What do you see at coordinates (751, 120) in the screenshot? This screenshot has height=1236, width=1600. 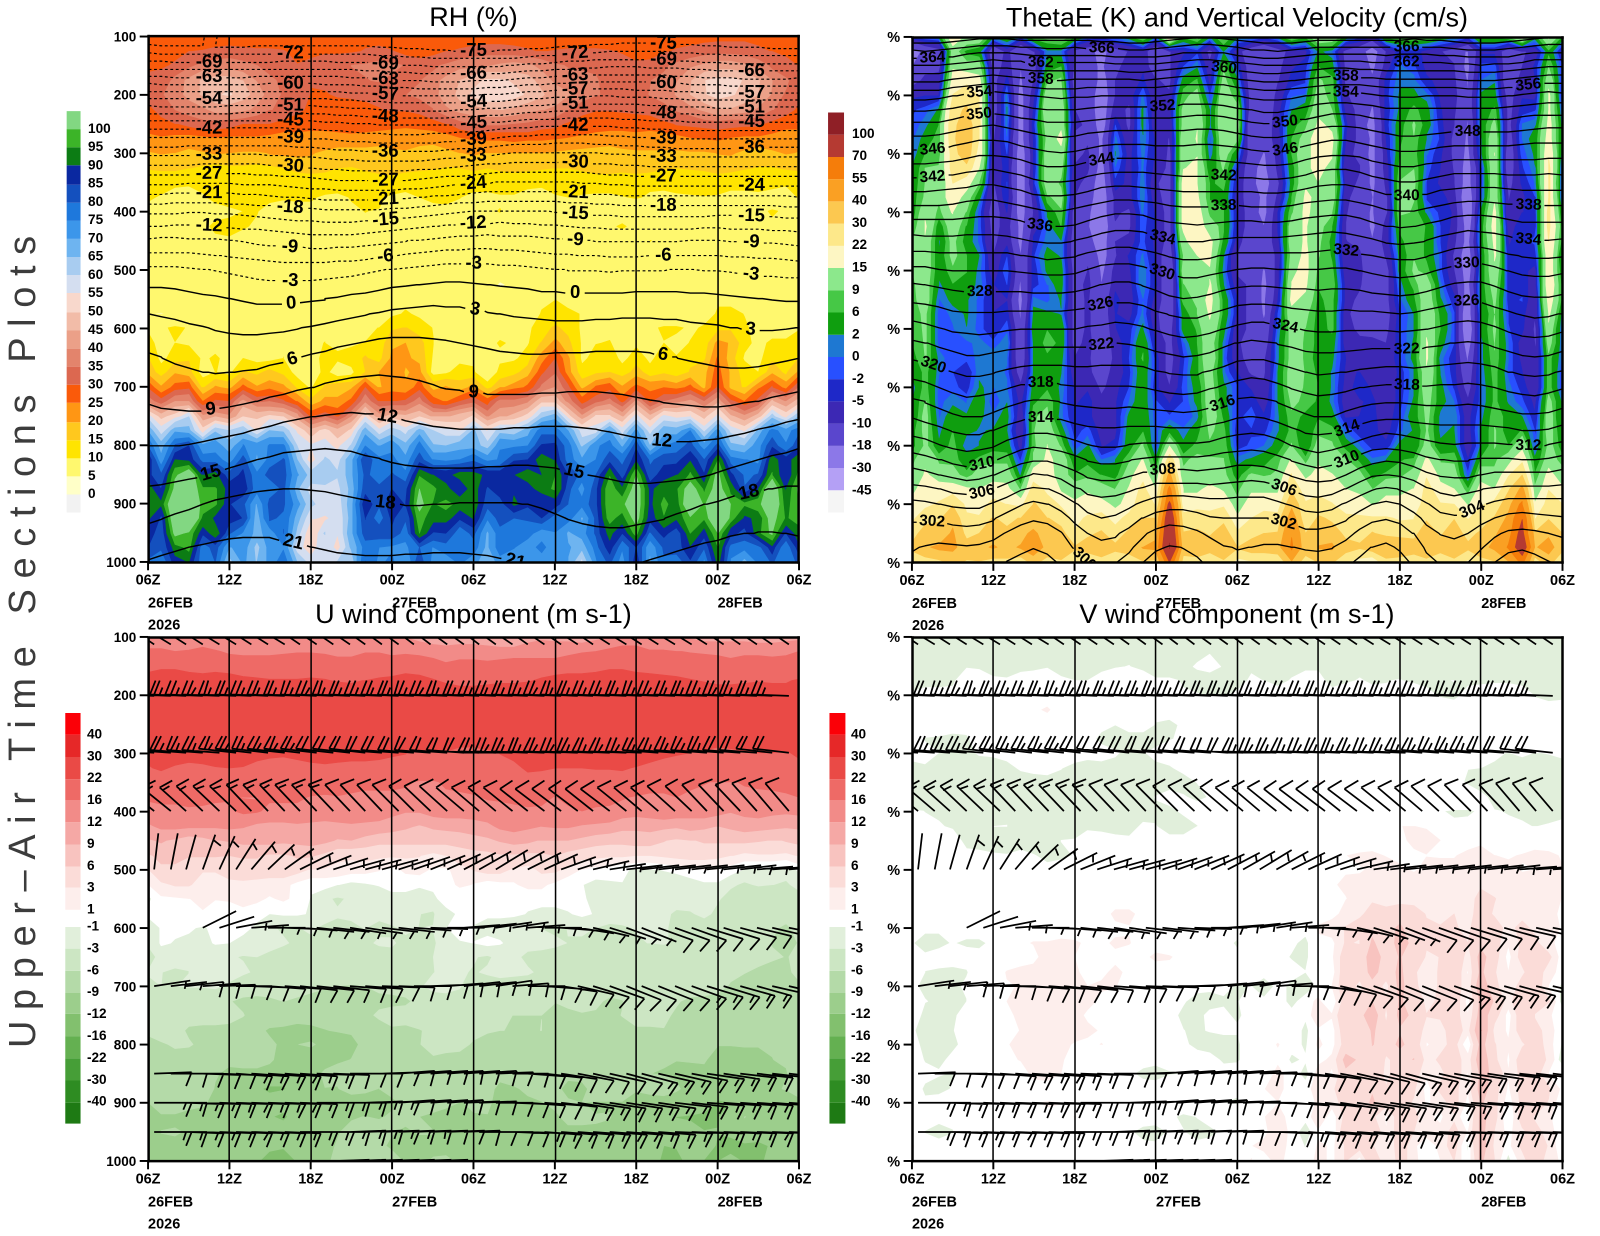 I see `svg-text: -45` at bounding box center [751, 120].